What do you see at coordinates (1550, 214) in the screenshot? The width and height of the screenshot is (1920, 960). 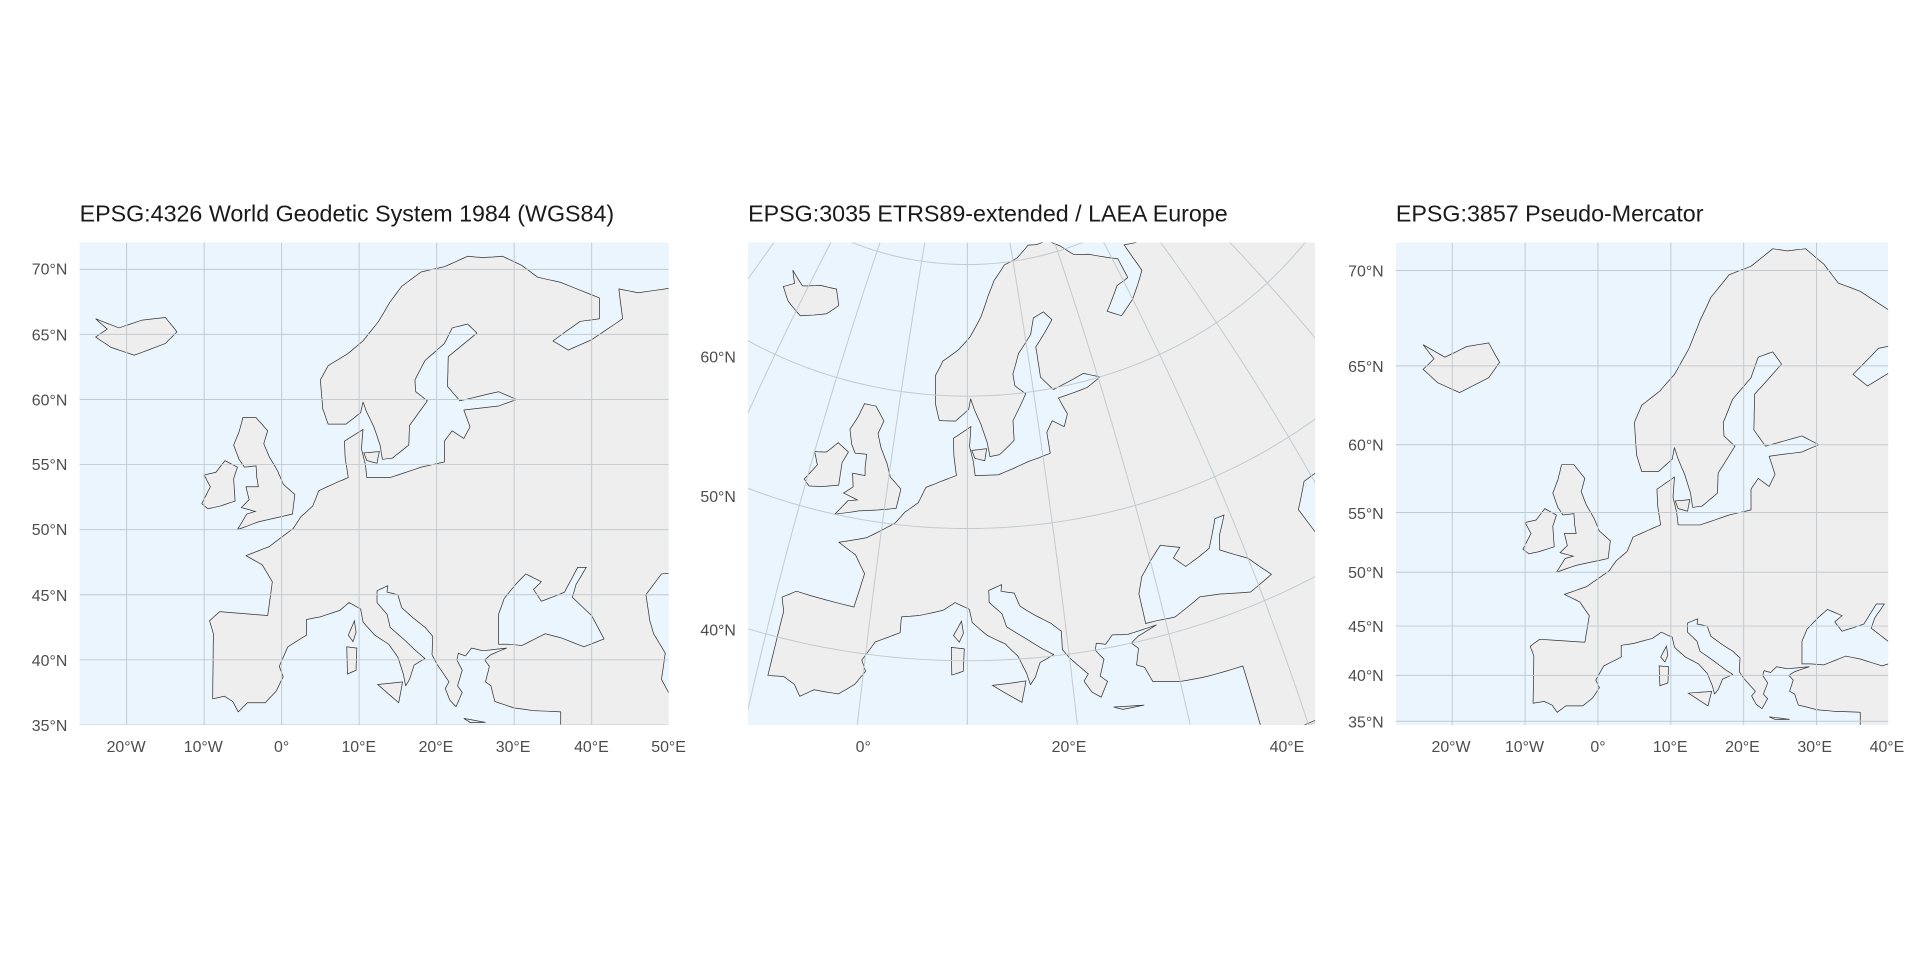 I see `panel-title: EPSG:3857 Pseudo-Mercator` at bounding box center [1550, 214].